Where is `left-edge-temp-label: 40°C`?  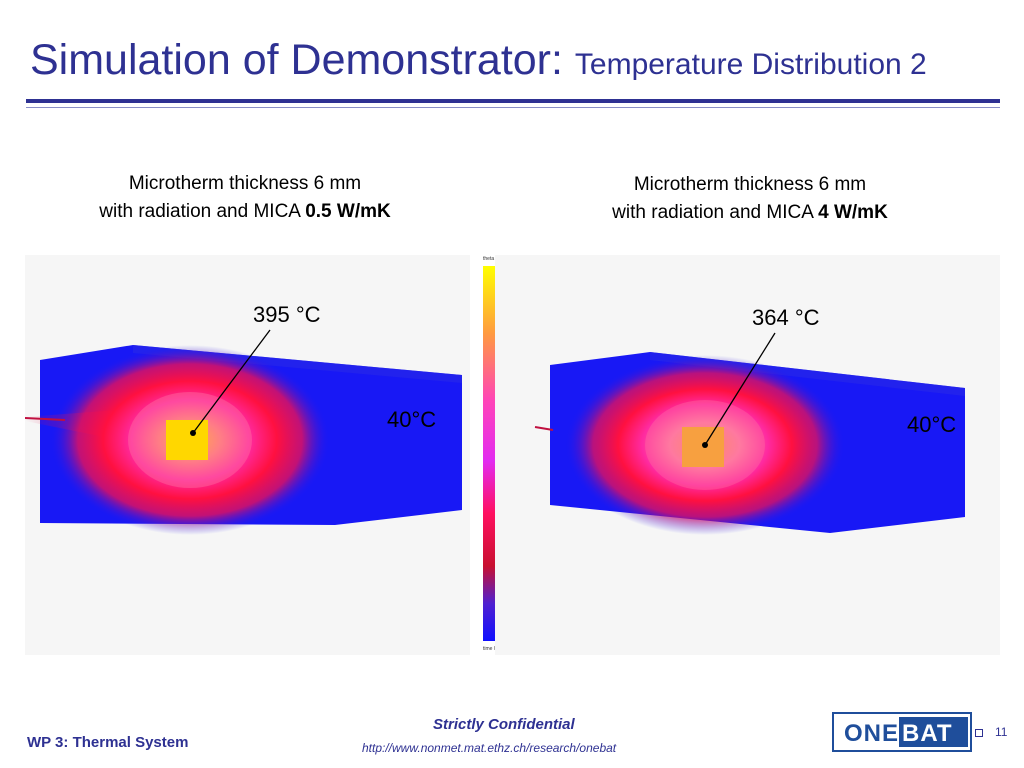
left-edge-temp-label: 40°C is located at coordinates (412, 419).